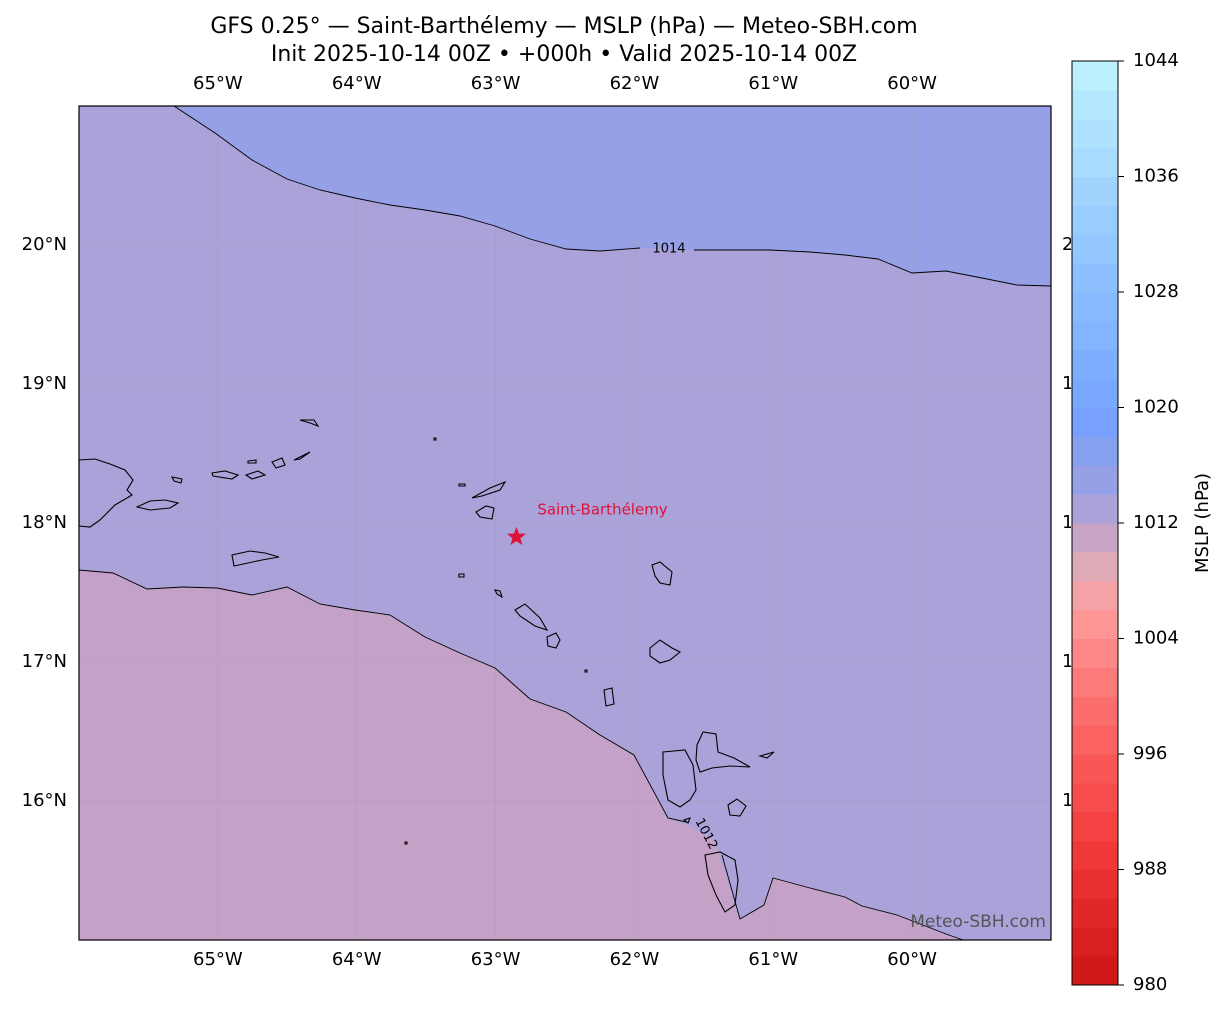 The height and width of the screenshot is (1012, 1229). I want to click on contour-label: 1014, so click(668, 249).